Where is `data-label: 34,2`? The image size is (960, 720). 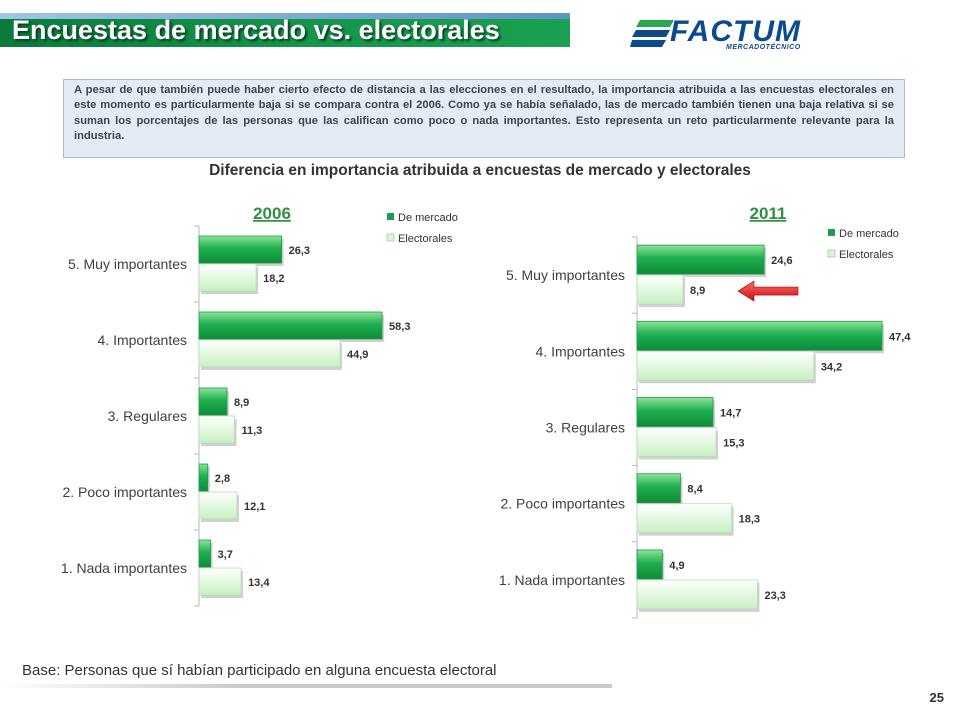
data-label: 34,2 is located at coordinates (831, 367).